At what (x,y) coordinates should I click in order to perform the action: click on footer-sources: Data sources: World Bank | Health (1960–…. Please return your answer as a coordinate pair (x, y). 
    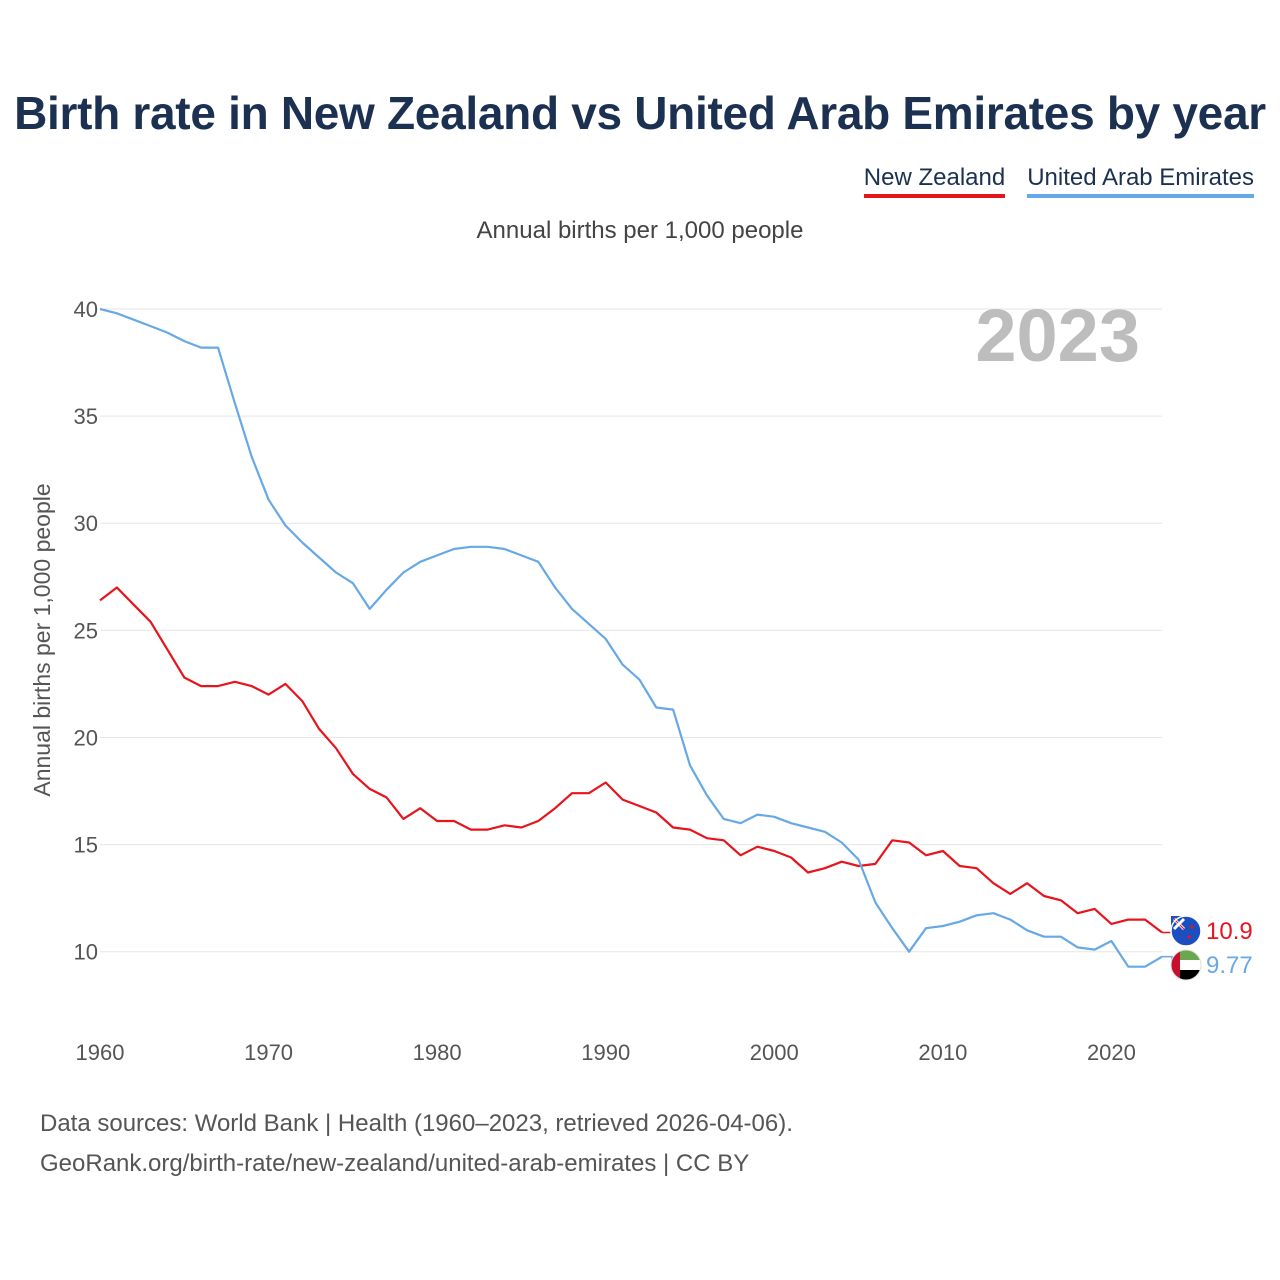
    Looking at the image, I should click on (416, 1123).